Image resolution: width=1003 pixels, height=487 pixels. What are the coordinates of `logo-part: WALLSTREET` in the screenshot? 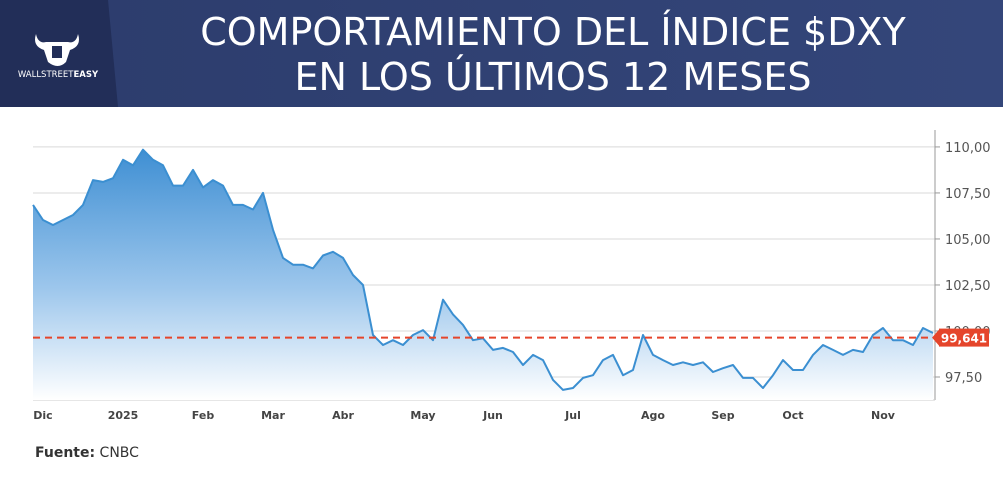 It's located at (46, 75).